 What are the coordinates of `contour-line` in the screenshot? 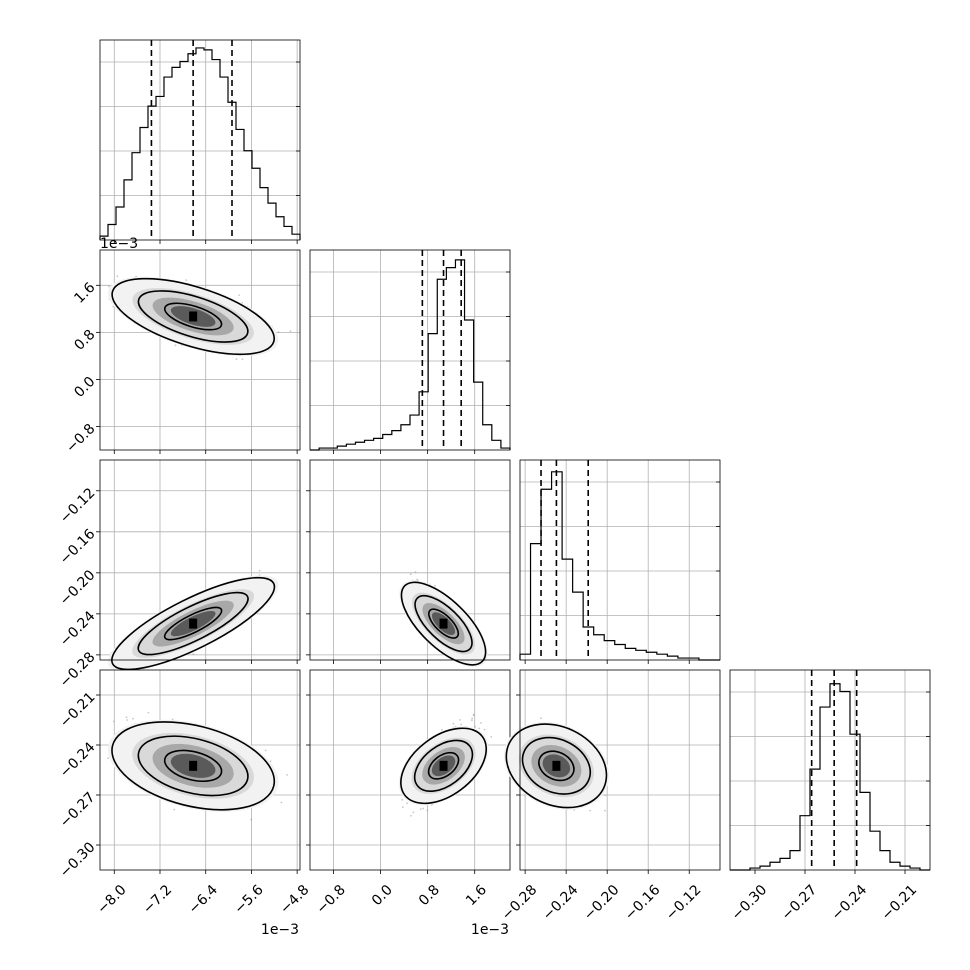 It's located at (193, 316).